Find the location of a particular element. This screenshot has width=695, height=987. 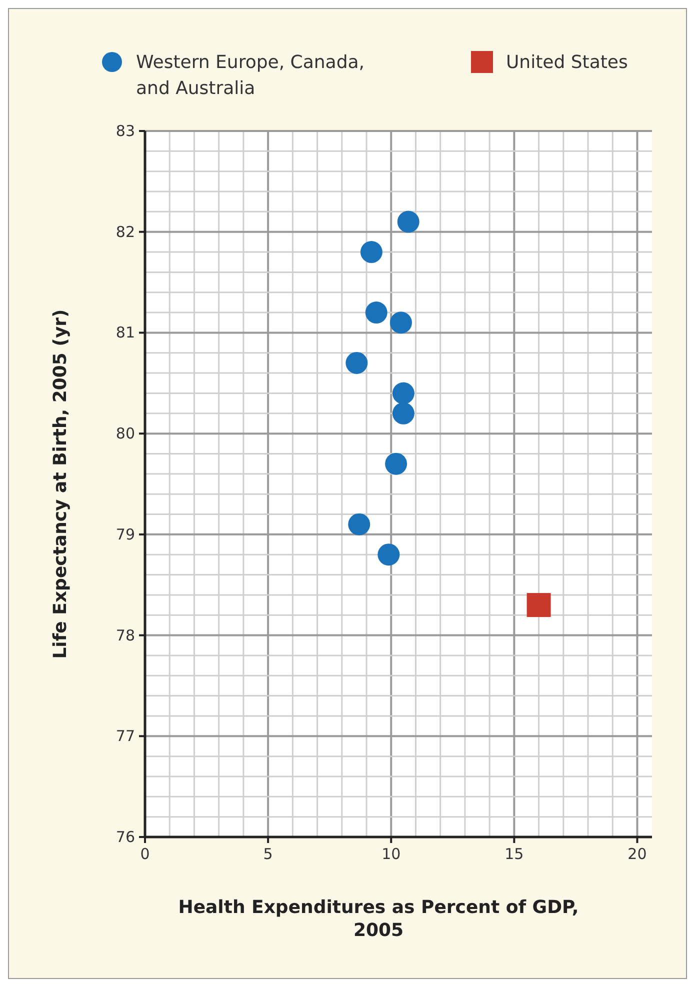

y-tick-label: 76 is located at coordinates (125, 837).